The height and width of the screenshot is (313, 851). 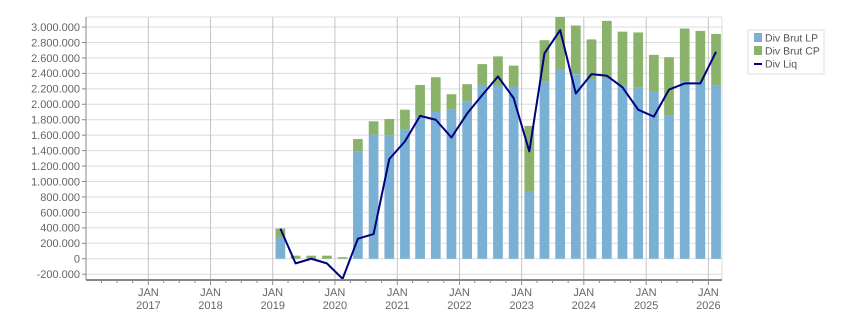 I want to click on y-tick-label: 1.000.000, so click(x=55, y=182).